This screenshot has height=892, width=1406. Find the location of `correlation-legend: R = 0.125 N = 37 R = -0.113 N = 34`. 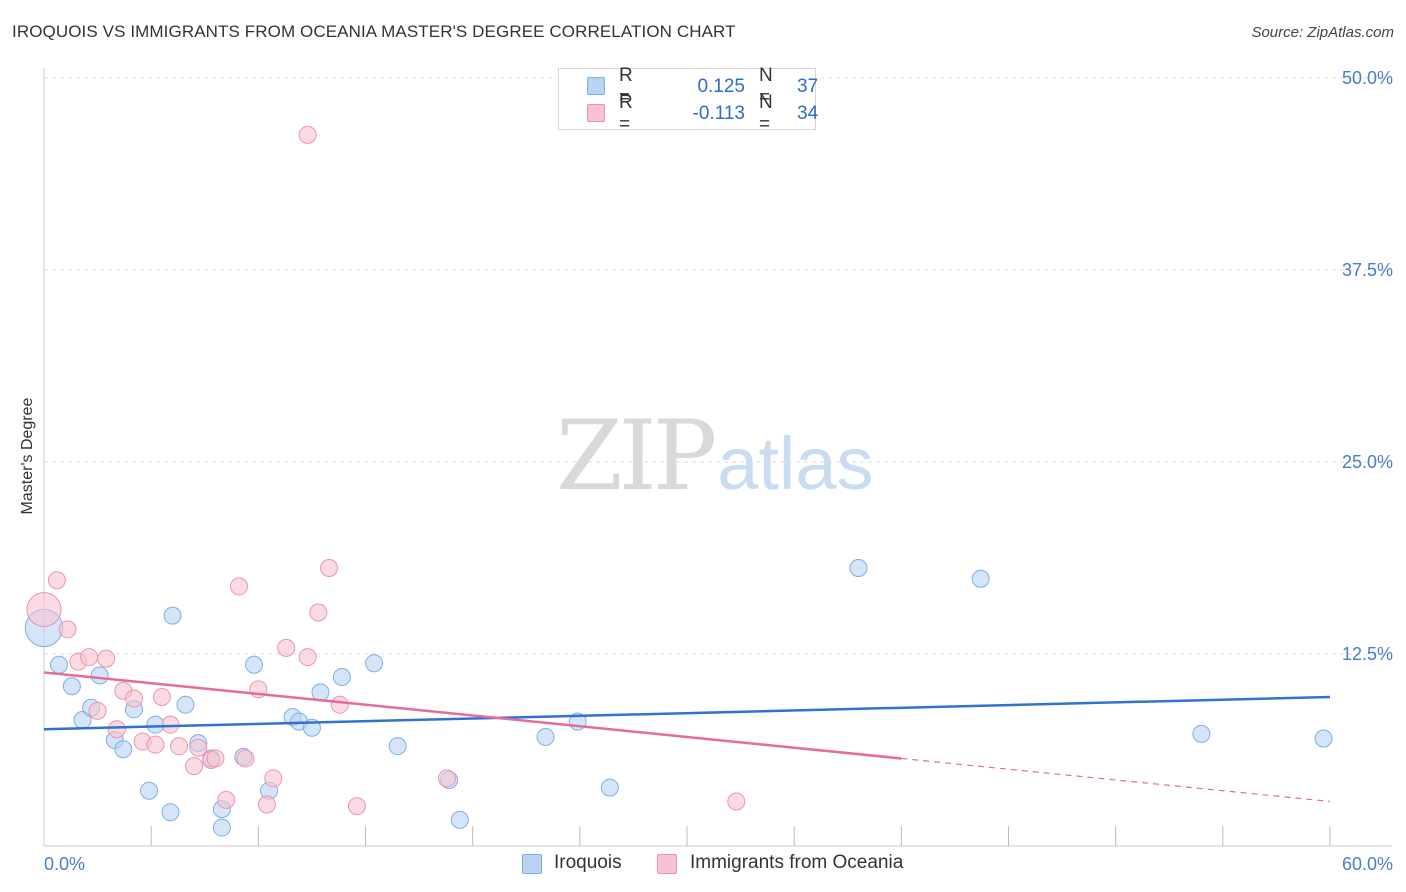

correlation-legend: R = 0.125 N = 37 R = -0.113 N = 34 is located at coordinates (688, 100).